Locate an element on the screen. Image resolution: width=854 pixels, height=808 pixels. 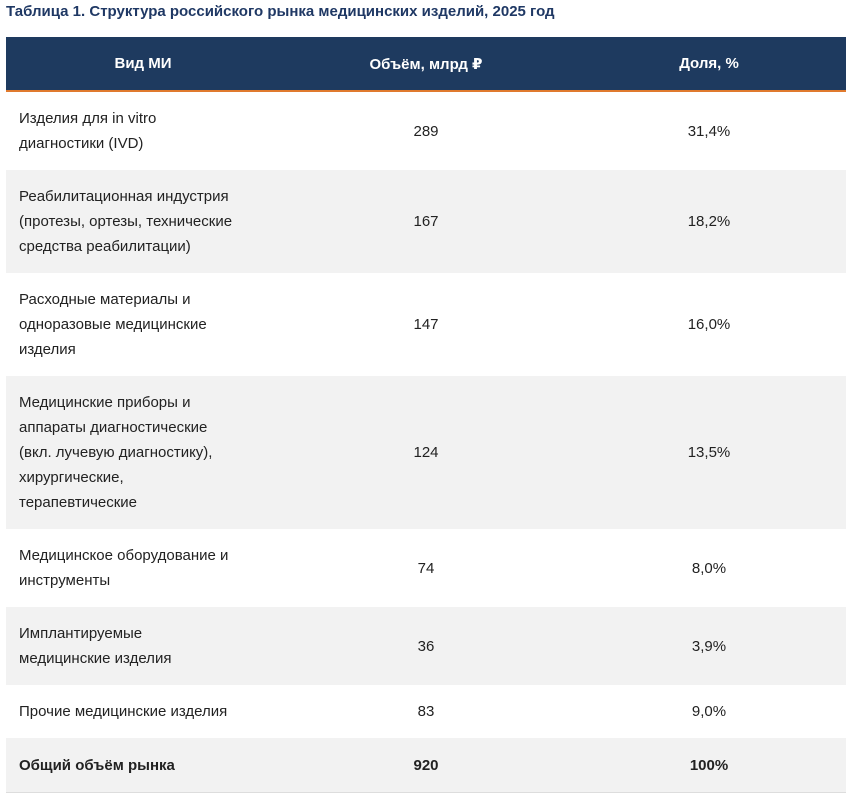
number-cell: 83 is located at coordinates (426, 711).